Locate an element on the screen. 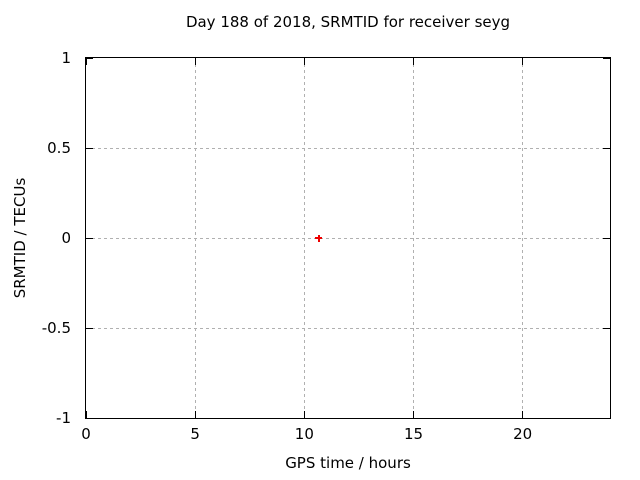 The width and height of the screenshot is (640, 480). y-tick-label: 0.5 is located at coordinates (59, 148).